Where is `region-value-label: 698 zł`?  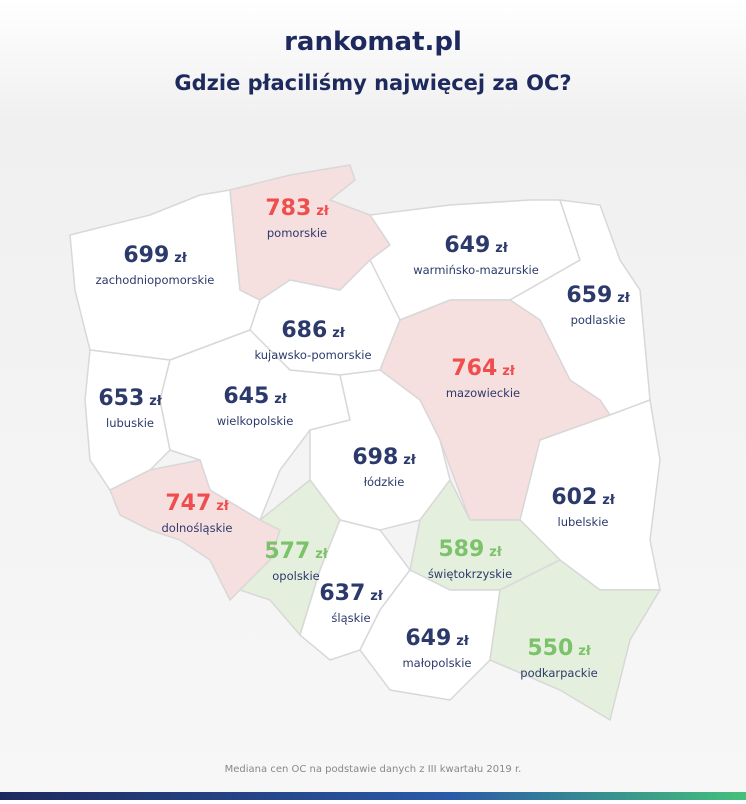 region-value-label: 698 zł is located at coordinates (384, 457).